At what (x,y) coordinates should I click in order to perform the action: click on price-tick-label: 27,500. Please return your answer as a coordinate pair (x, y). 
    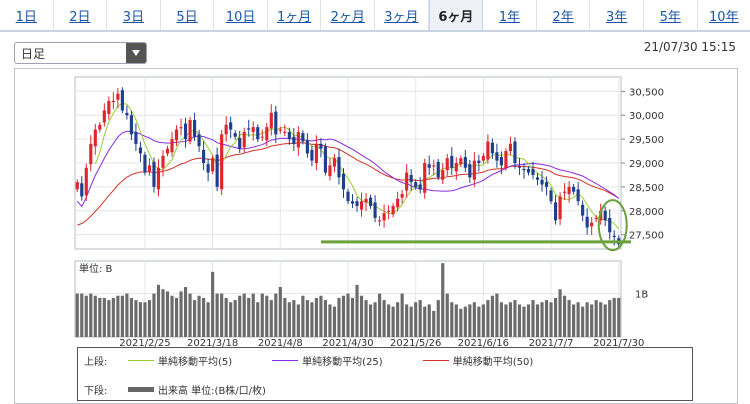
    Looking at the image, I should click on (646, 236).